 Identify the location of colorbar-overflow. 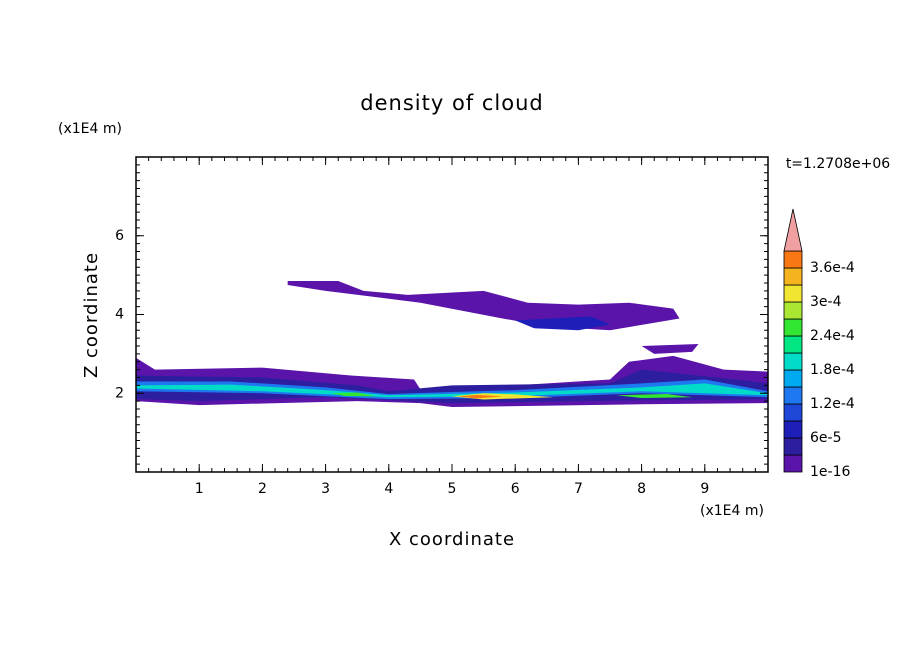
(793, 230).